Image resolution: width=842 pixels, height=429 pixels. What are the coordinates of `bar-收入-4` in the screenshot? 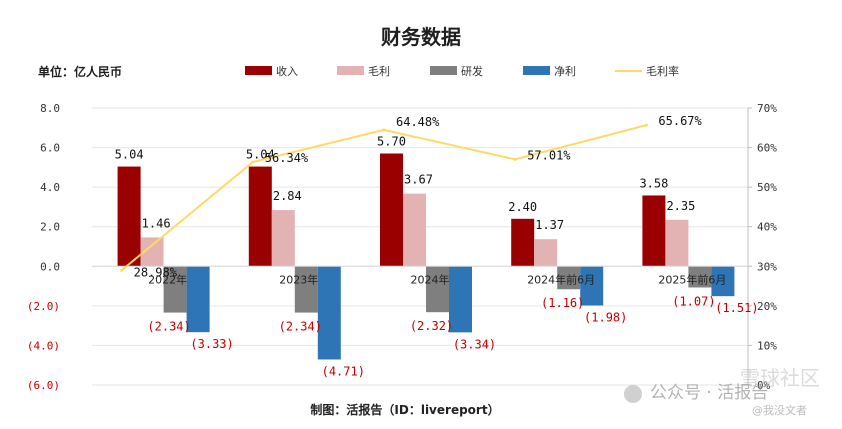 It's located at (654, 231).